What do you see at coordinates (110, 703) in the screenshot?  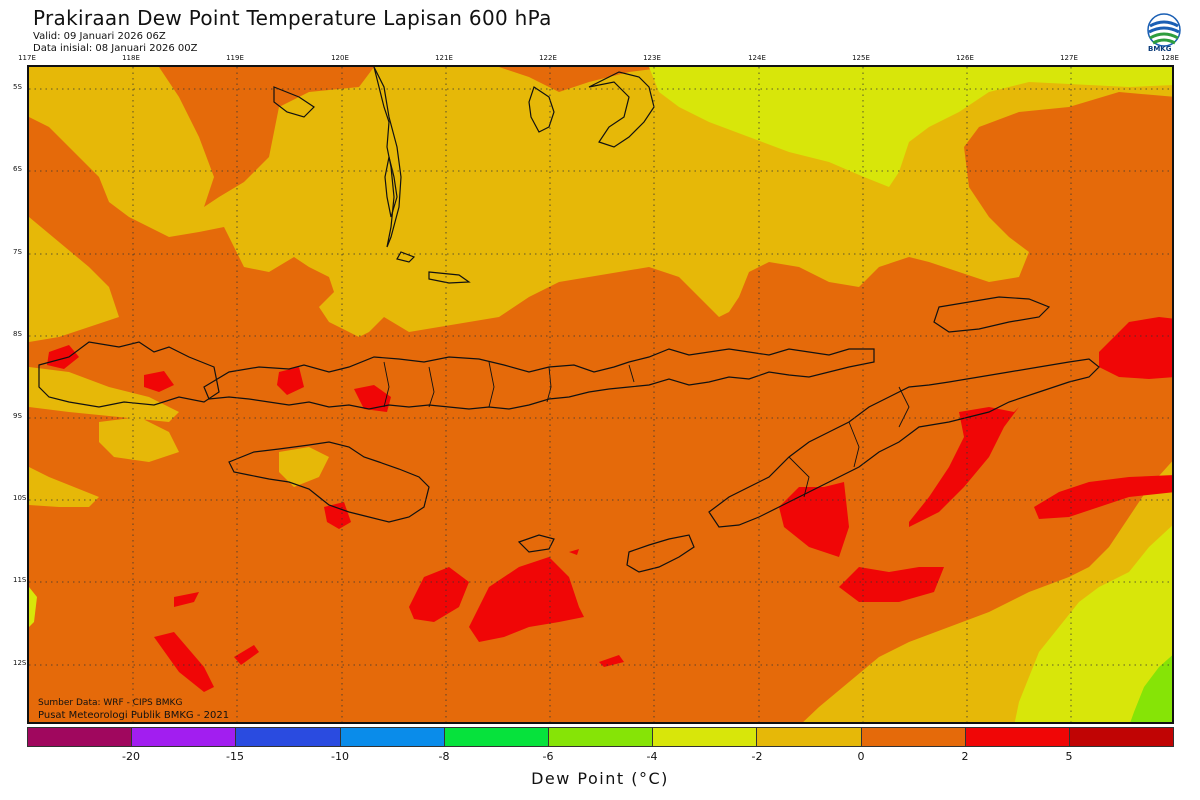 I see `credit-source: Sumber Data: WRF - CIPS BMKG` at bounding box center [110, 703].